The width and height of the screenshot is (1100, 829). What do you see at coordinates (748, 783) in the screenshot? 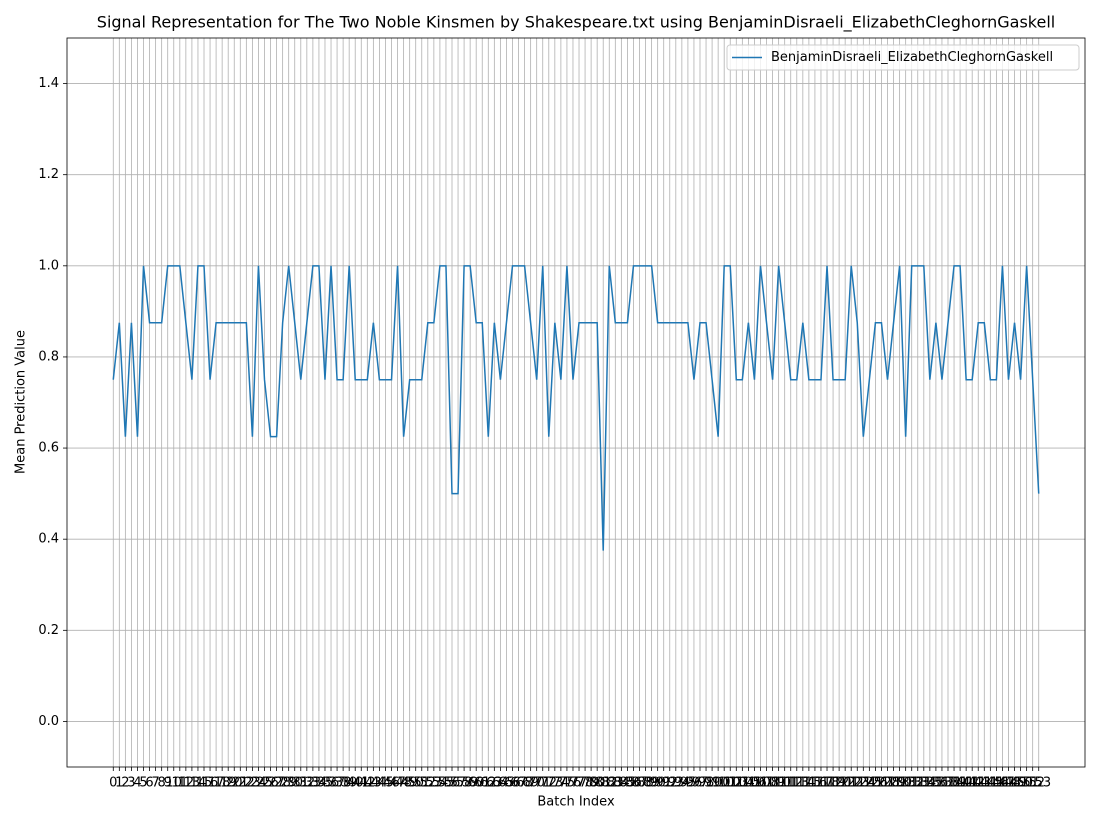
I see `x-tick-label: 105` at bounding box center [748, 783].